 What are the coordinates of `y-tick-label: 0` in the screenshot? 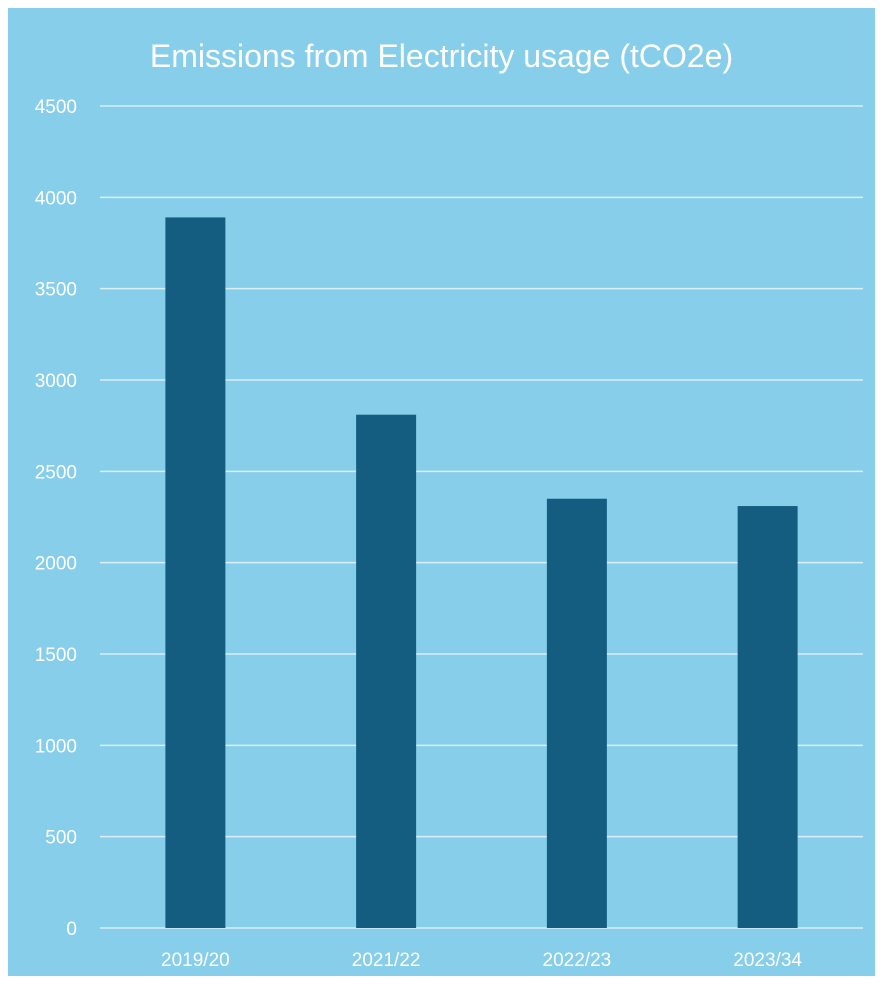 It's located at (71, 929).